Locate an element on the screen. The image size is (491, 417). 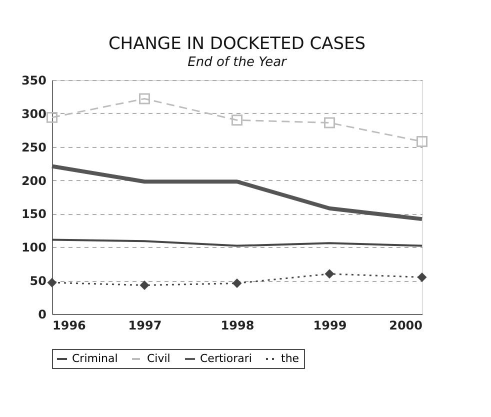
legend-label: Certiorari is located at coordinates (226, 358).